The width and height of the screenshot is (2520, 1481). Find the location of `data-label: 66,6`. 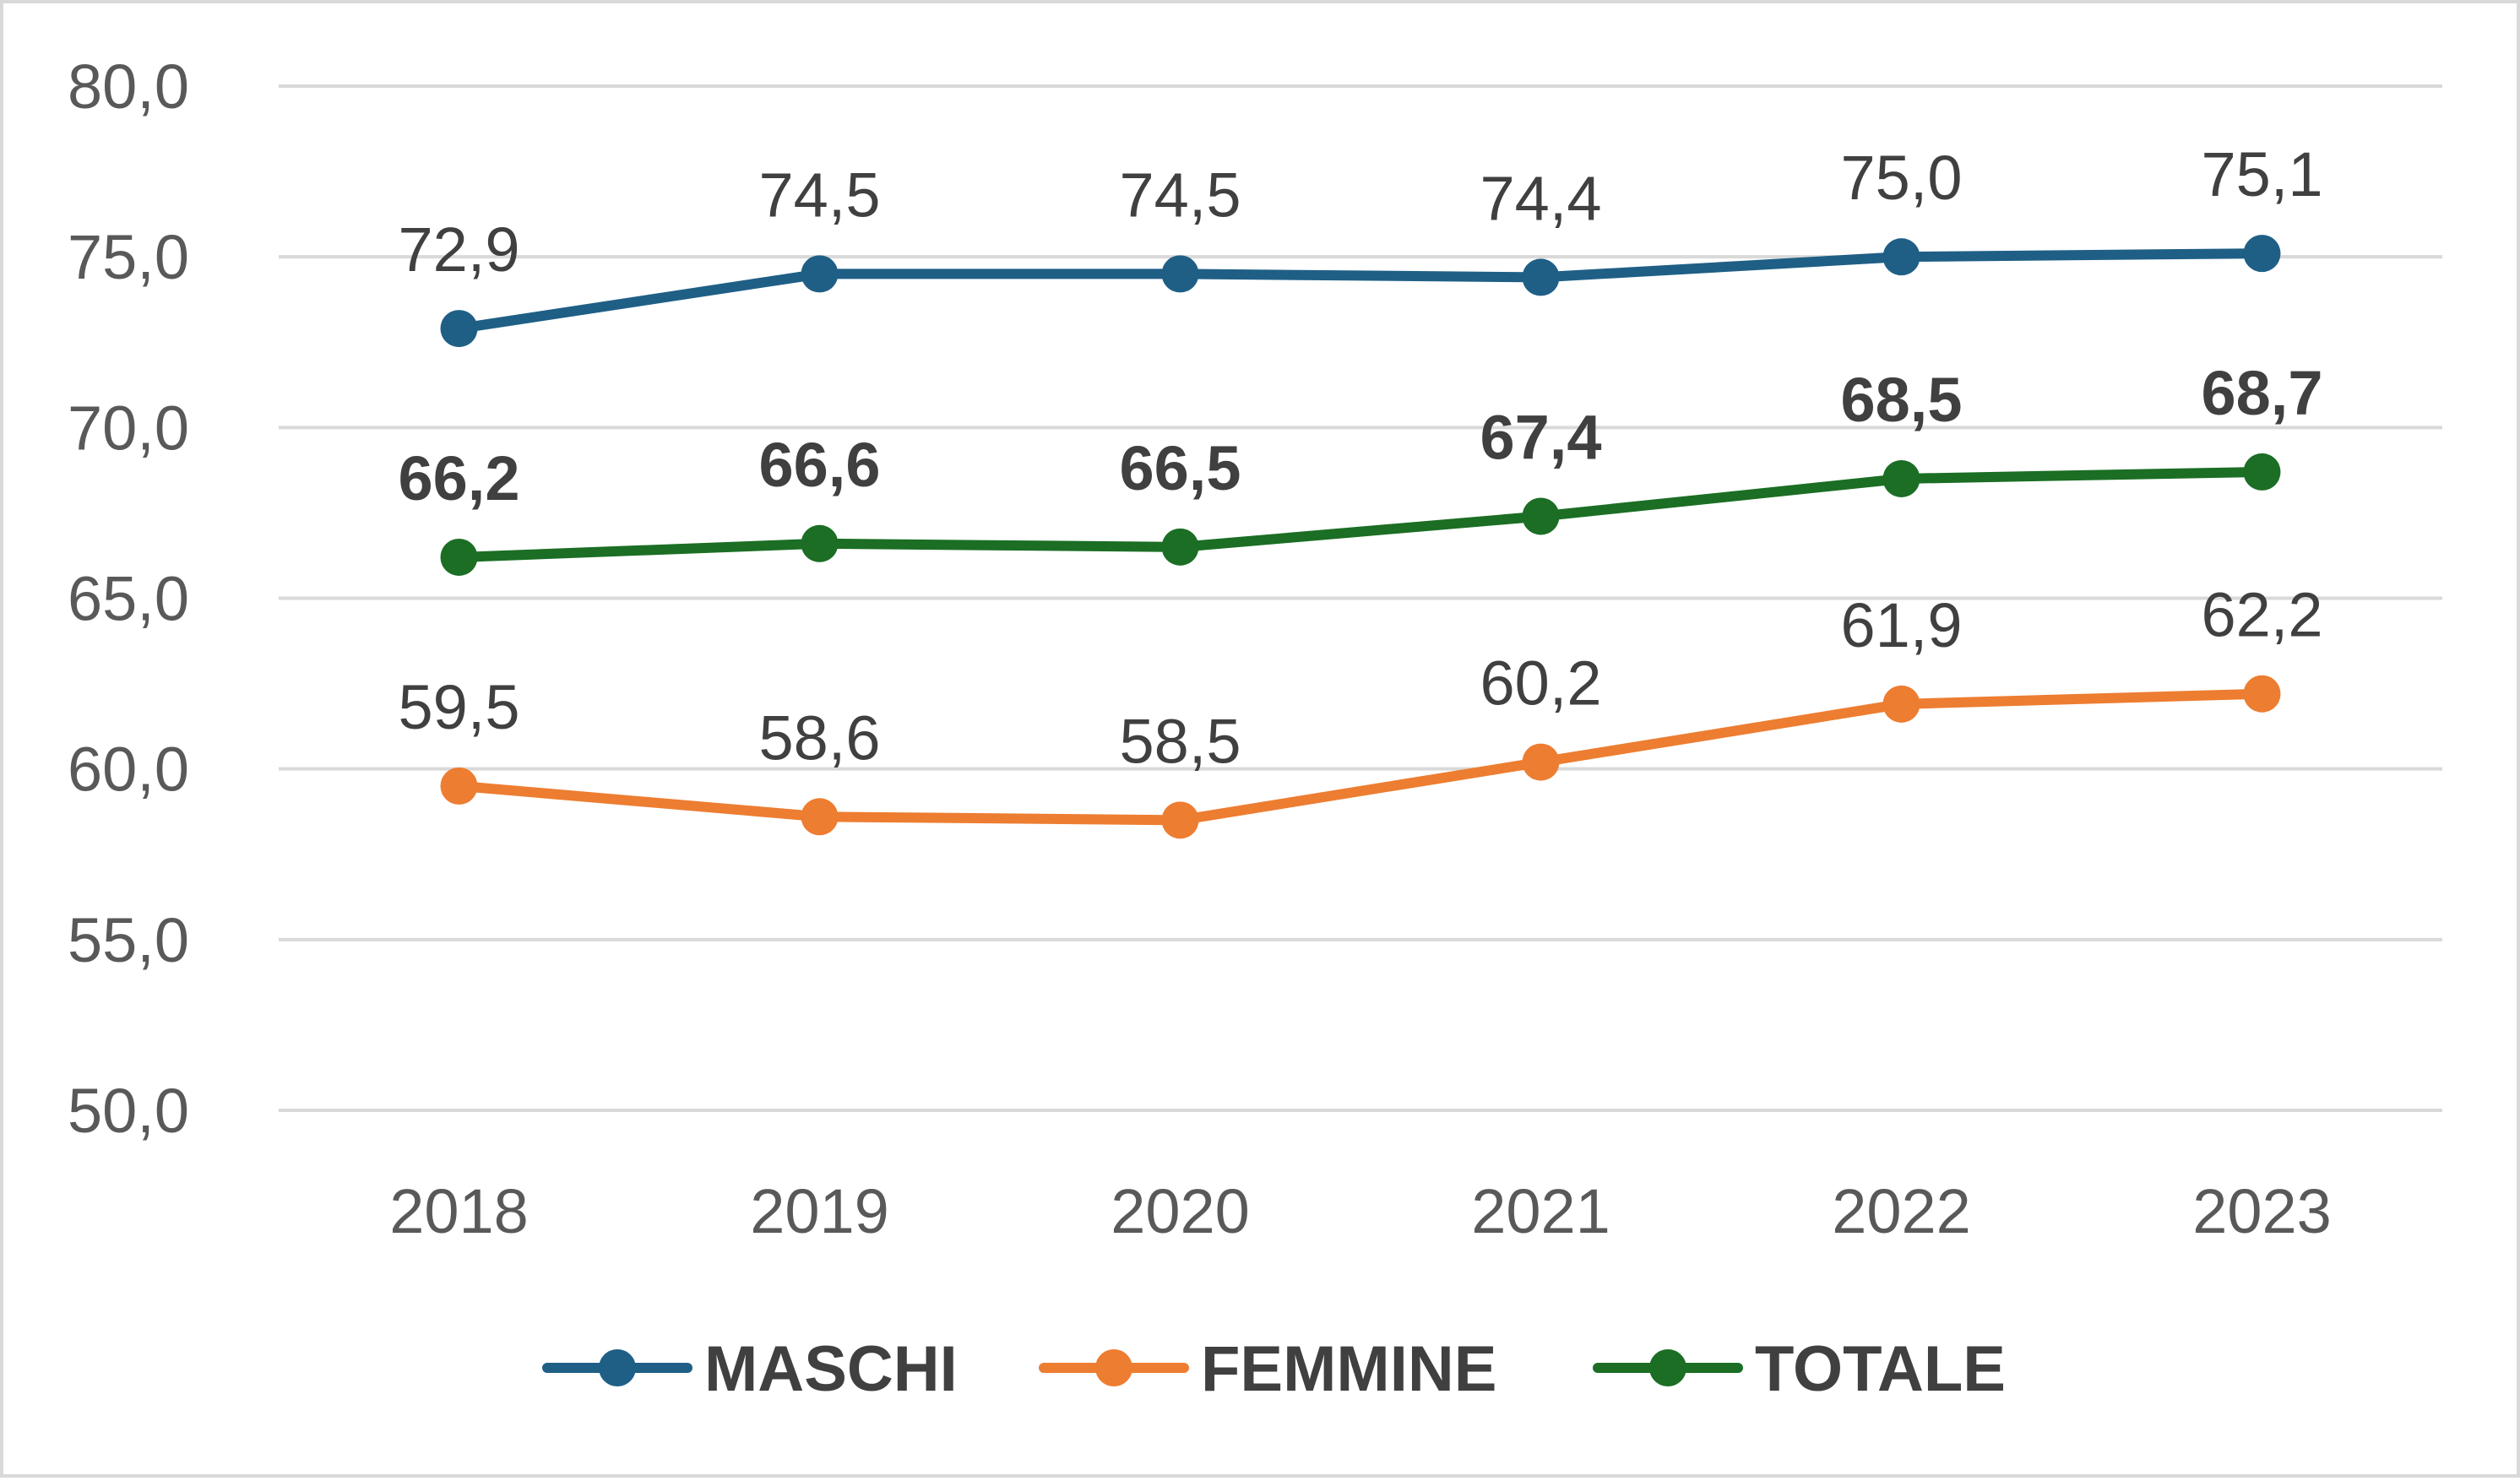

data-label: 66,6 is located at coordinates (819, 465).